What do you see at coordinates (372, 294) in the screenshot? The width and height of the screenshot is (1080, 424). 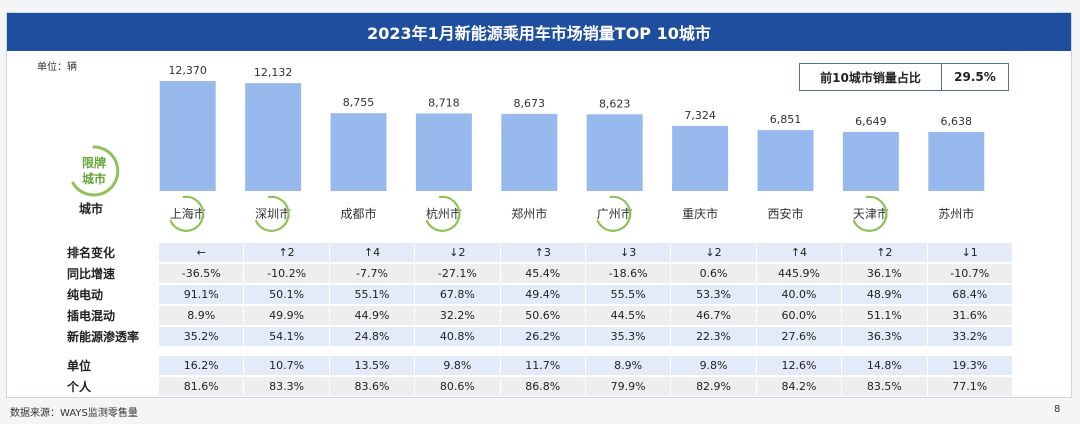 I see `table-cell: 55.1%` at bounding box center [372, 294].